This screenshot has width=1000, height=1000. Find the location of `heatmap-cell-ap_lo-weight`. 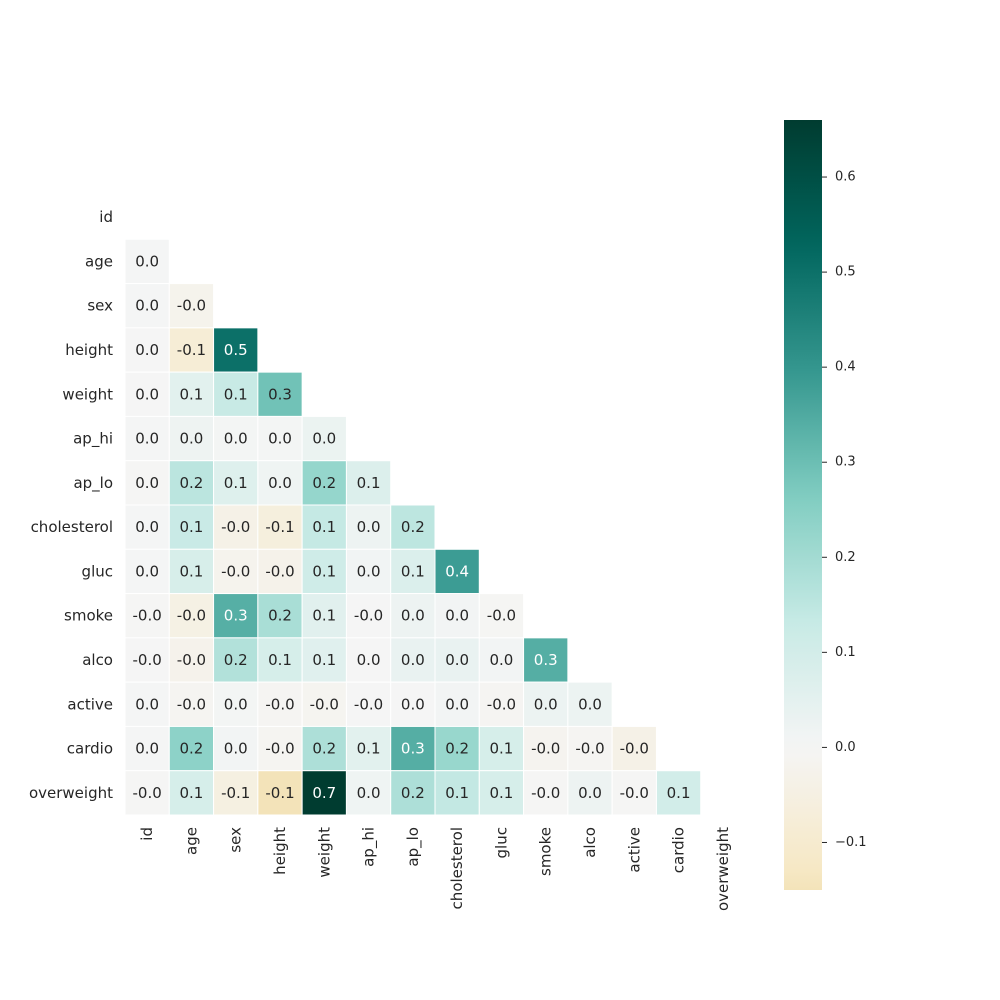

heatmap-cell-ap_lo-weight is located at coordinates (324, 483).